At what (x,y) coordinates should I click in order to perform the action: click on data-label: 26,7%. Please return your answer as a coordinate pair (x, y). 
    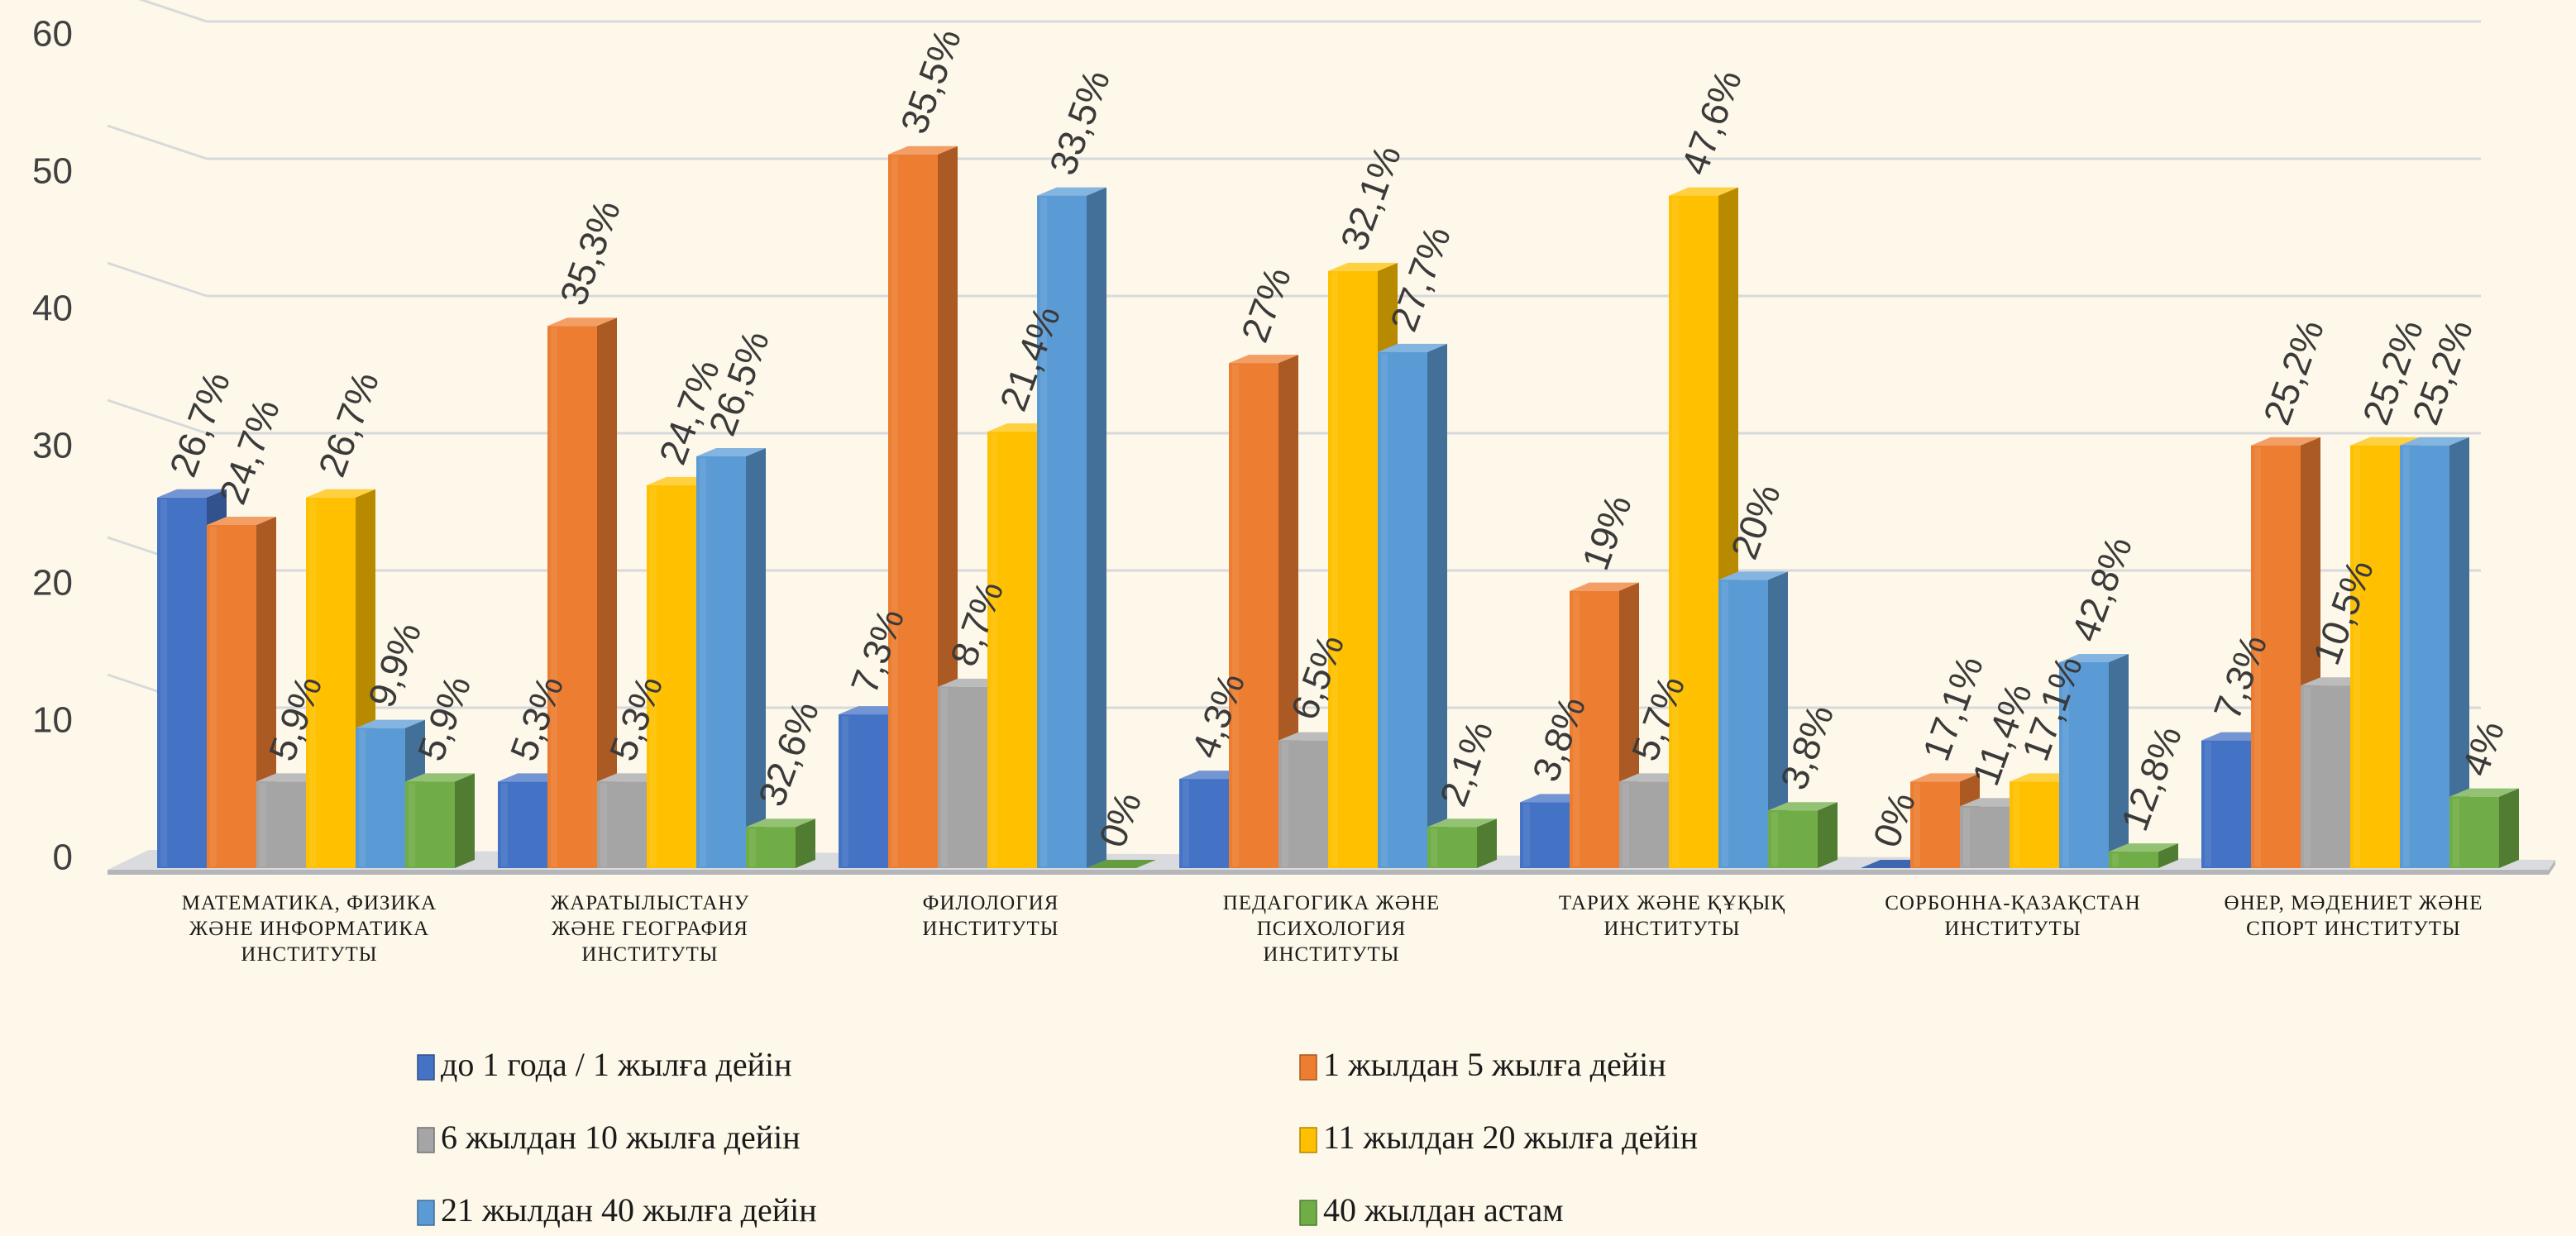
    Looking at the image, I should click on (348, 424).